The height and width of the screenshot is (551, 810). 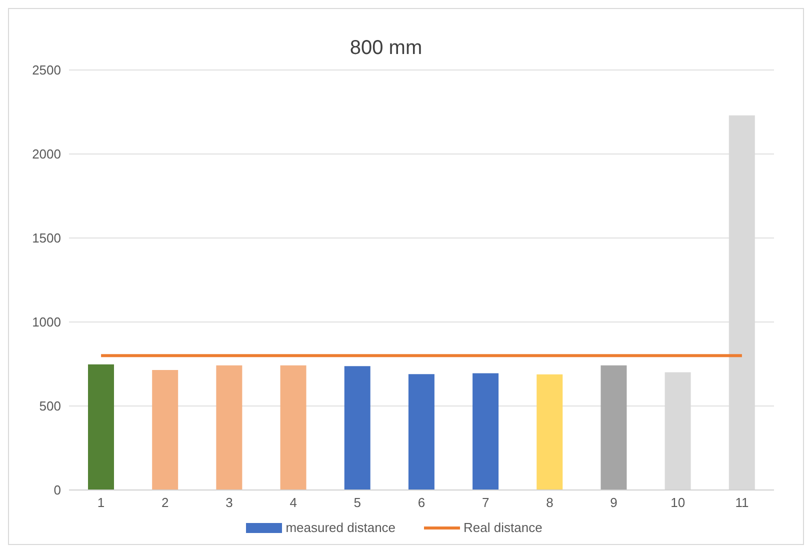 I want to click on chart-title: 800 mm, so click(x=386, y=48).